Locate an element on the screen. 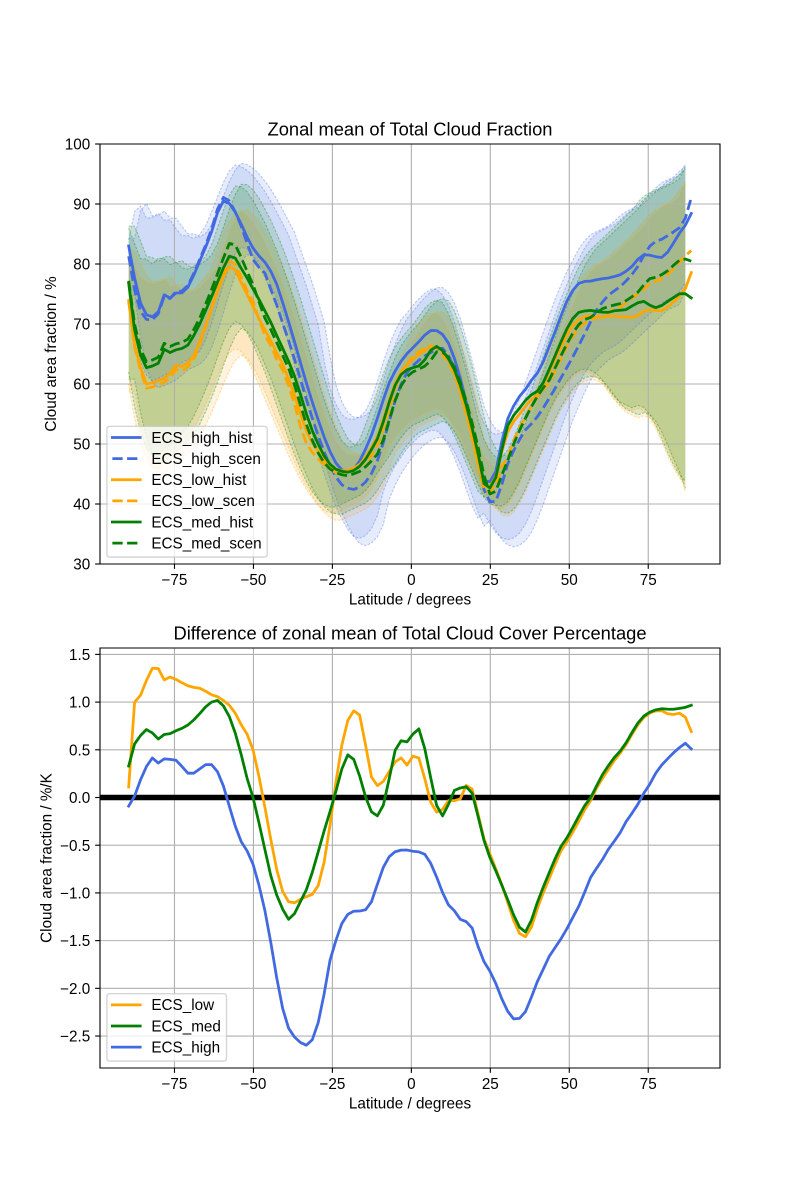  svg-text: ECS_high_hist is located at coordinates (202, 438).